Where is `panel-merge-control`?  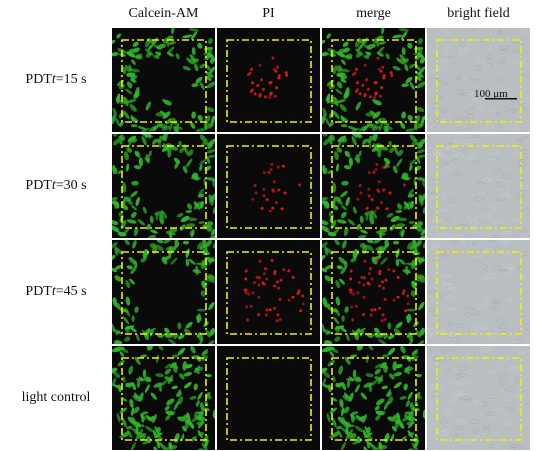 panel-merge-control is located at coordinates (373, 398).